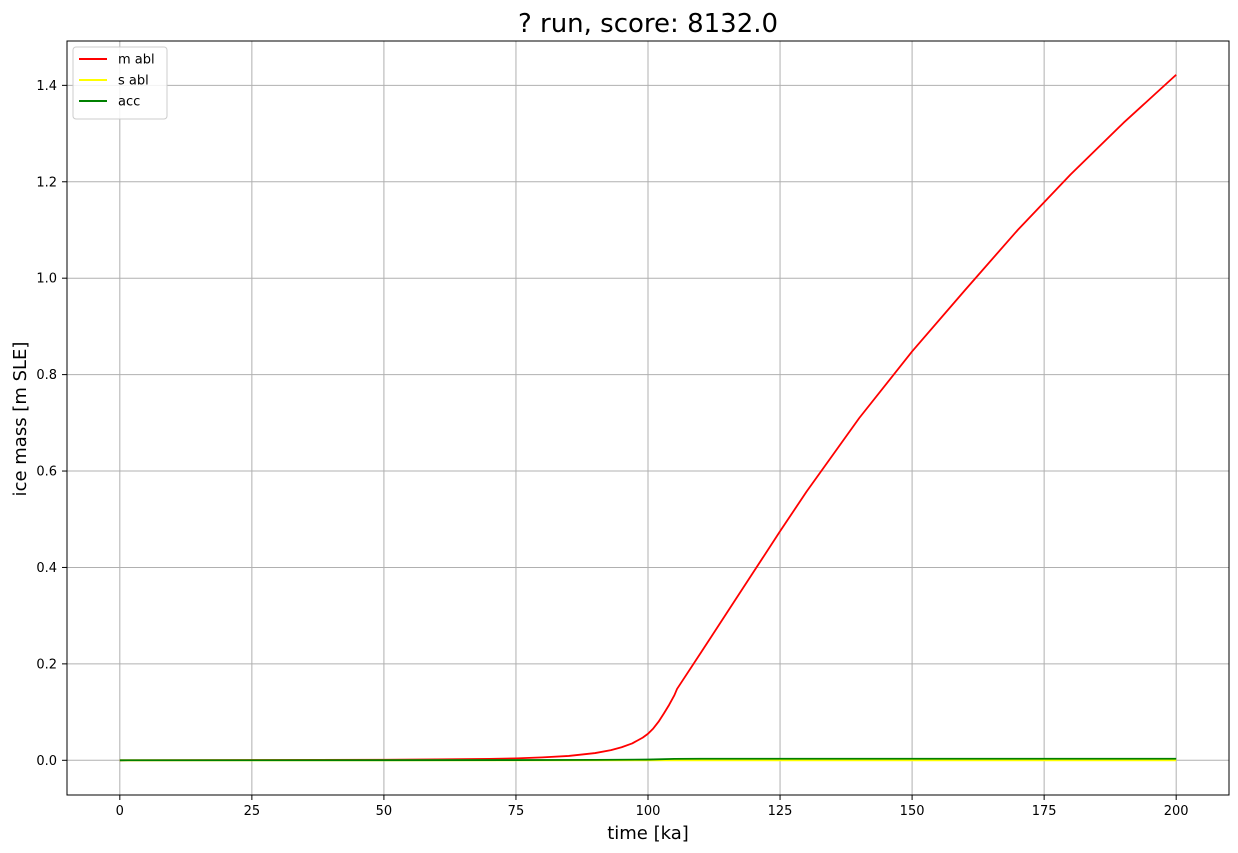 Image resolution: width=1238 pixels, height=853 pixels. What do you see at coordinates (780, 811) in the screenshot?
I see `x-tick-label: 125` at bounding box center [780, 811].